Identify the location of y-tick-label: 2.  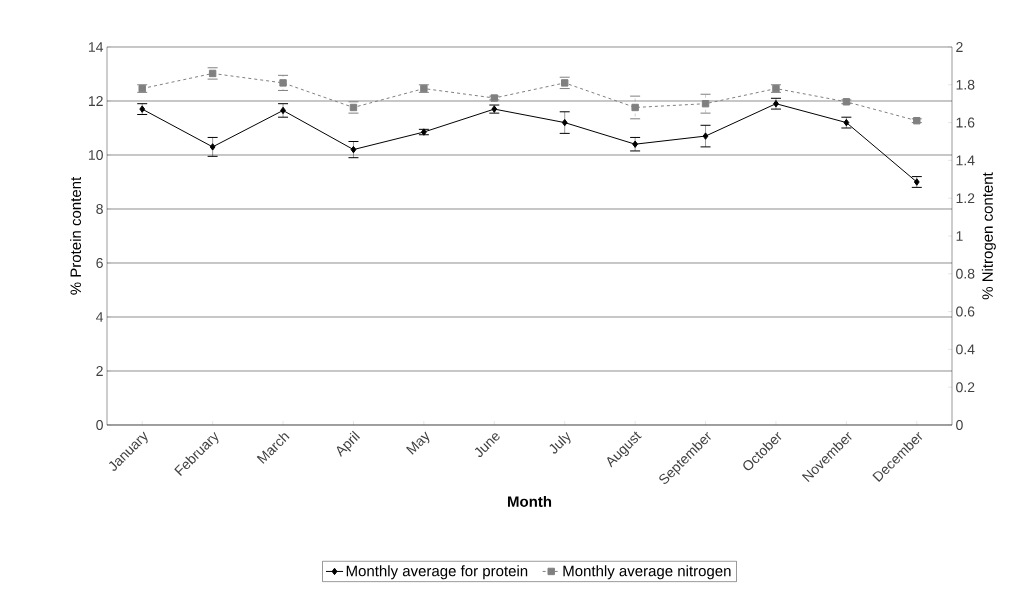
(99, 371).